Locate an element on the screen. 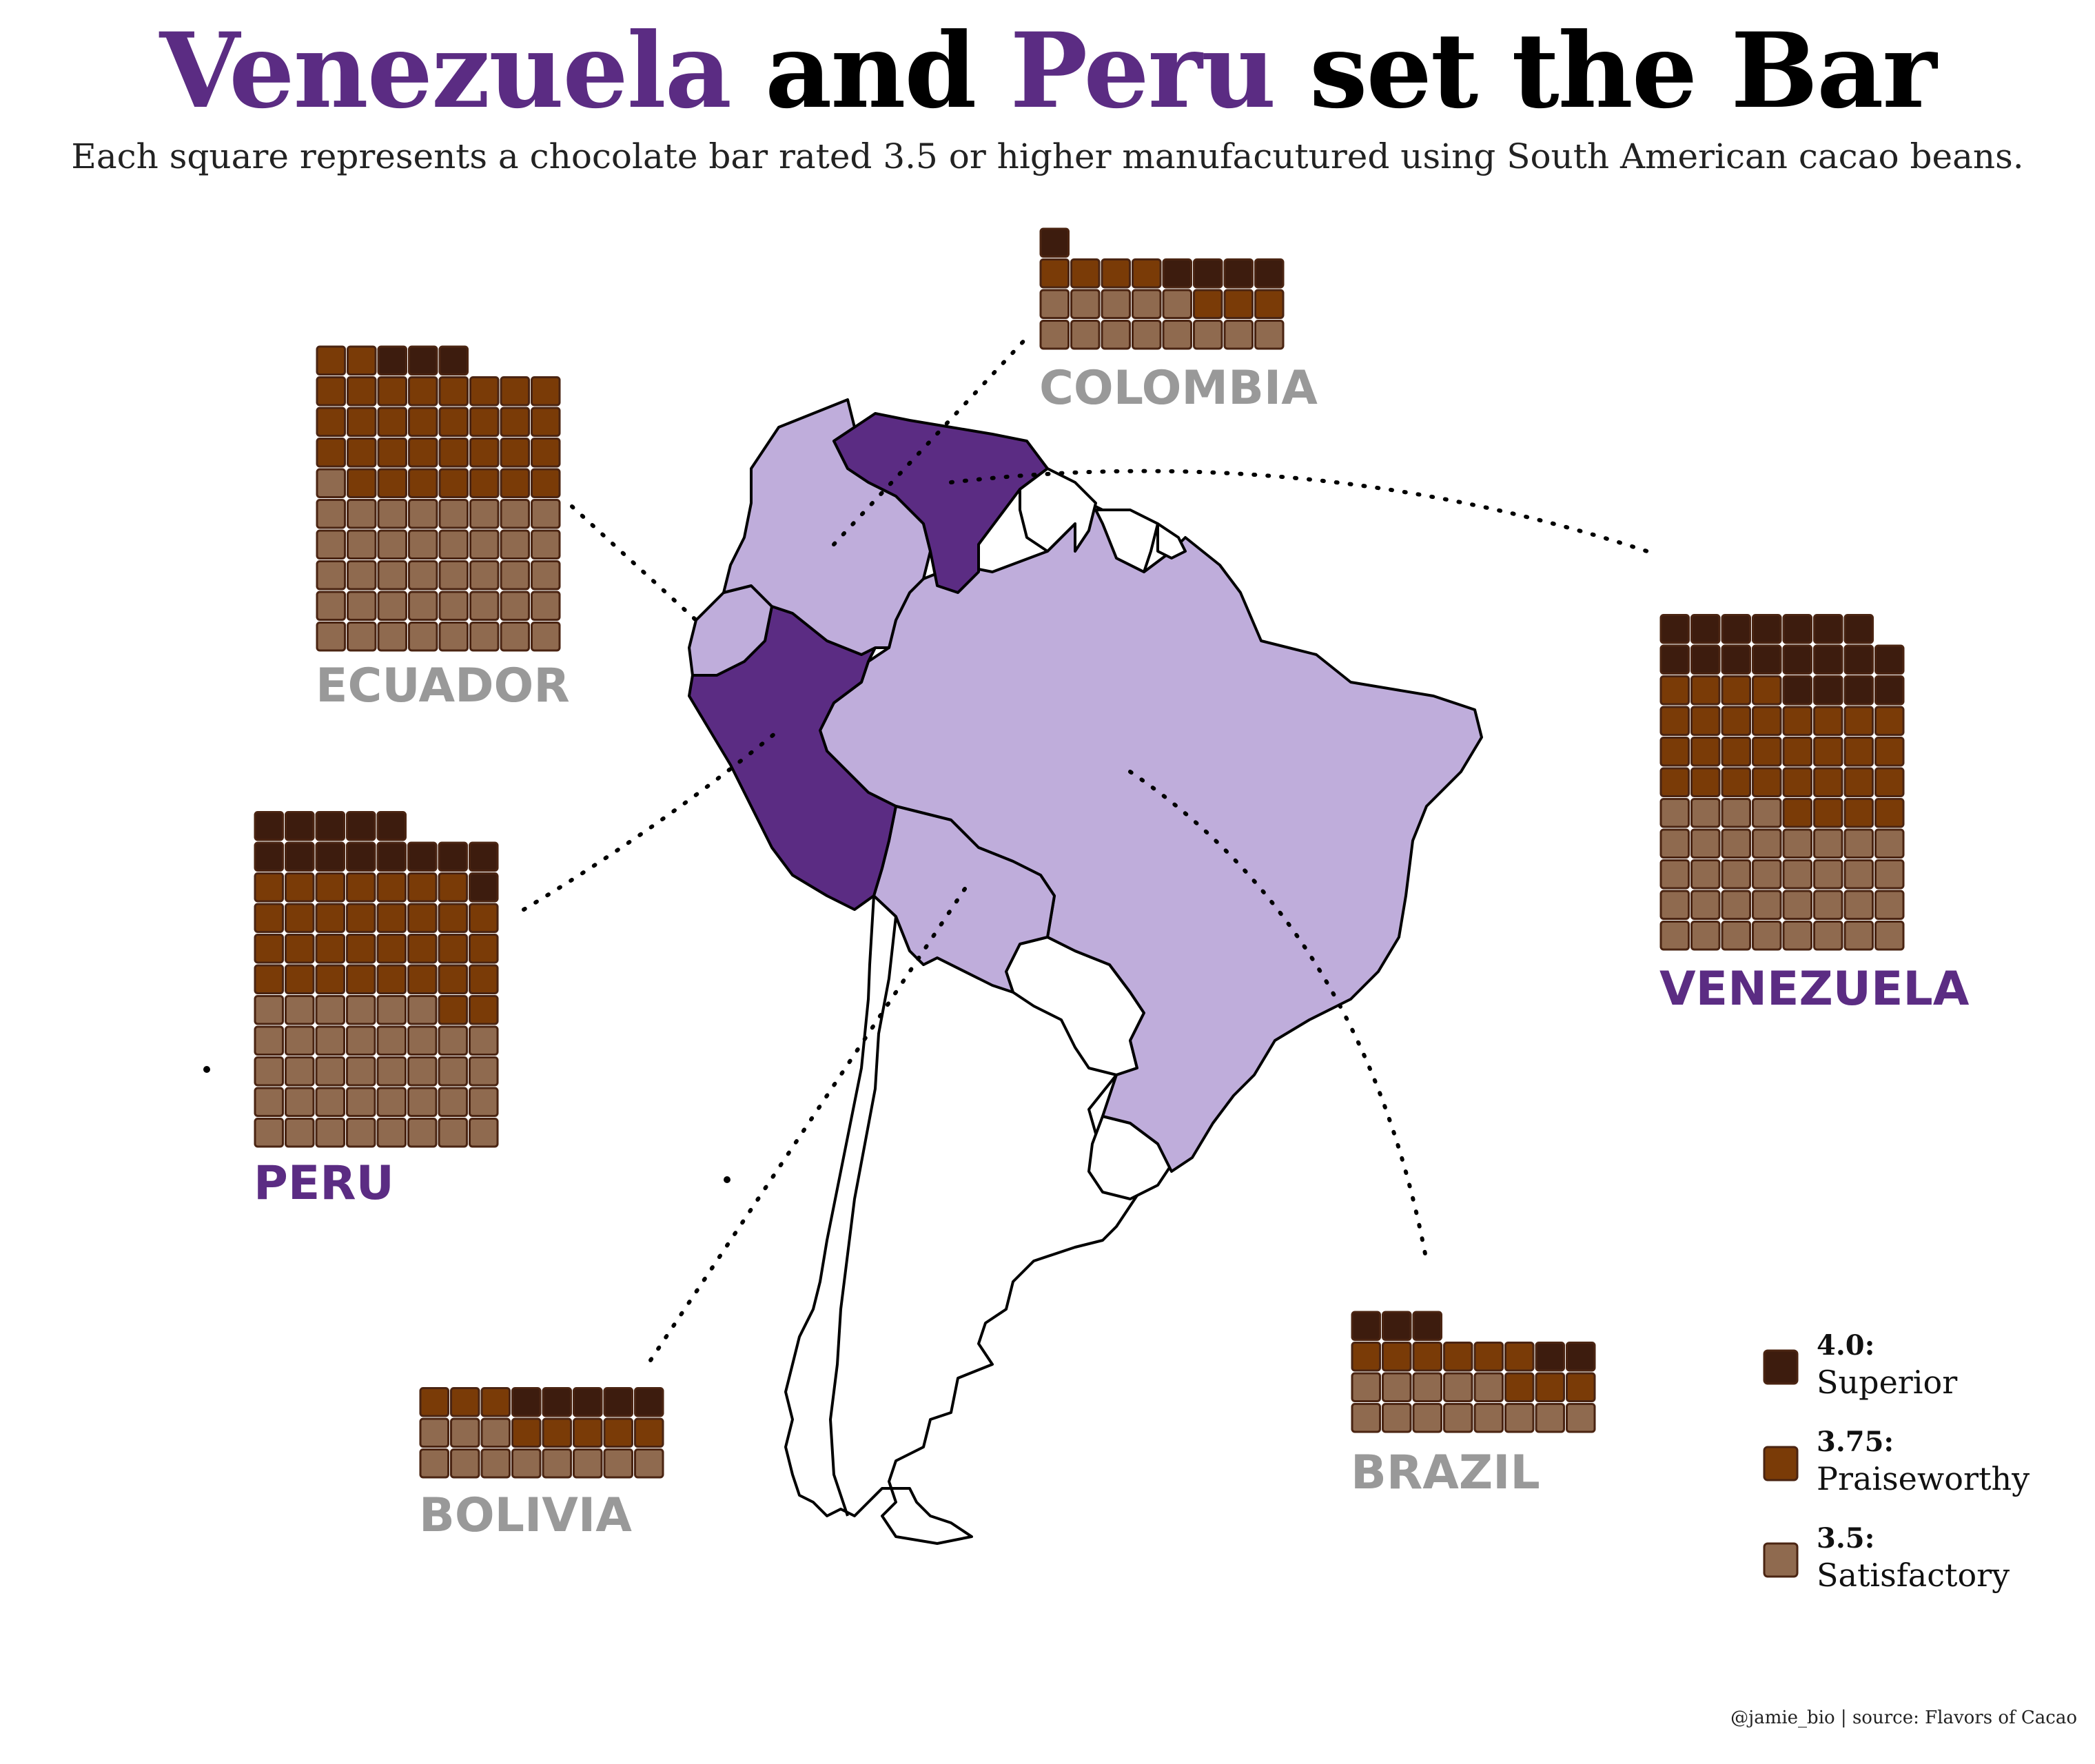  map-guyana is located at coordinates (1058, 510).